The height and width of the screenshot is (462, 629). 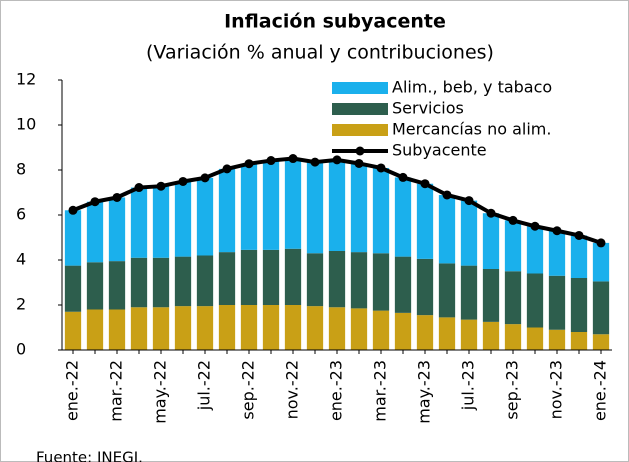 I want to click on x-tick-label: may.-22, so click(x=160, y=392).